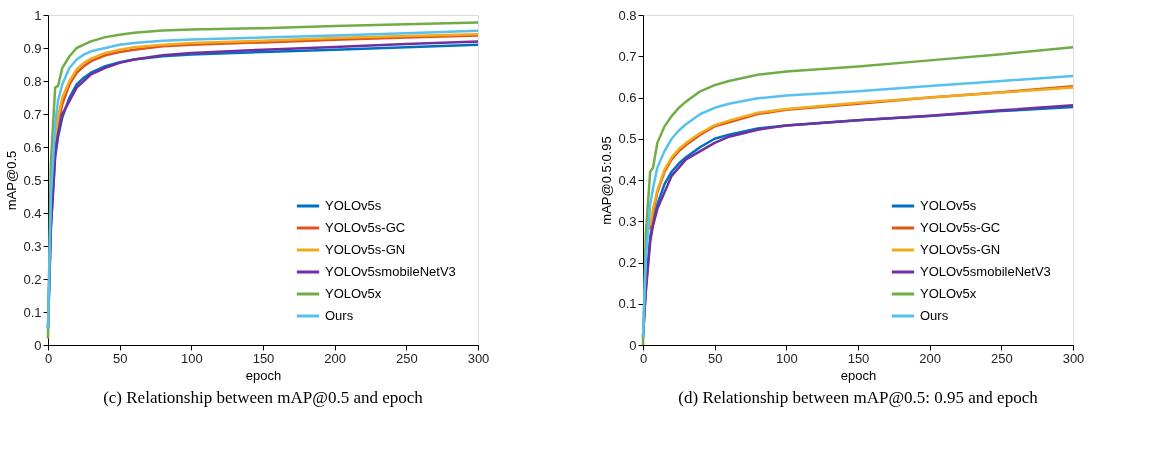  Describe the element at coordinates (38, 15) in the screenshot. I see `y-tick-label: 1` at that location.